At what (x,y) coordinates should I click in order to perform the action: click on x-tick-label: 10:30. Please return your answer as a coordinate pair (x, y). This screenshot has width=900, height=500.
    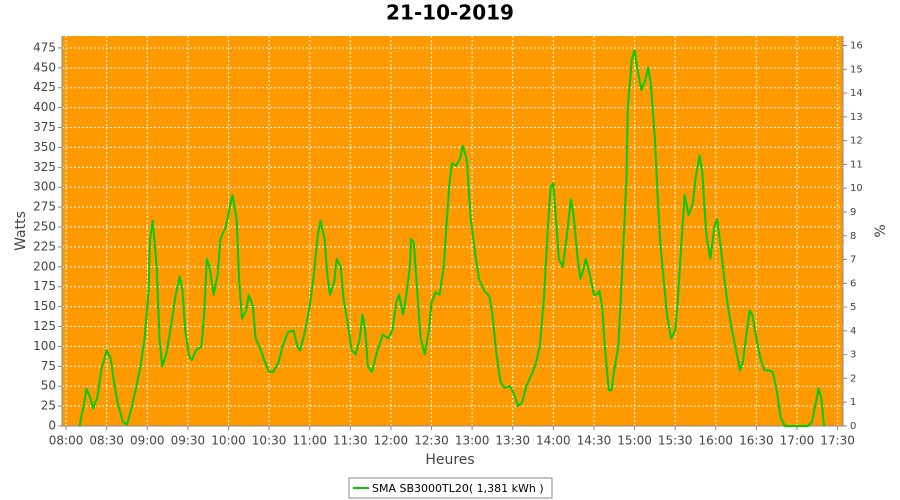
    Looking at the image, I should click on (269, 441).